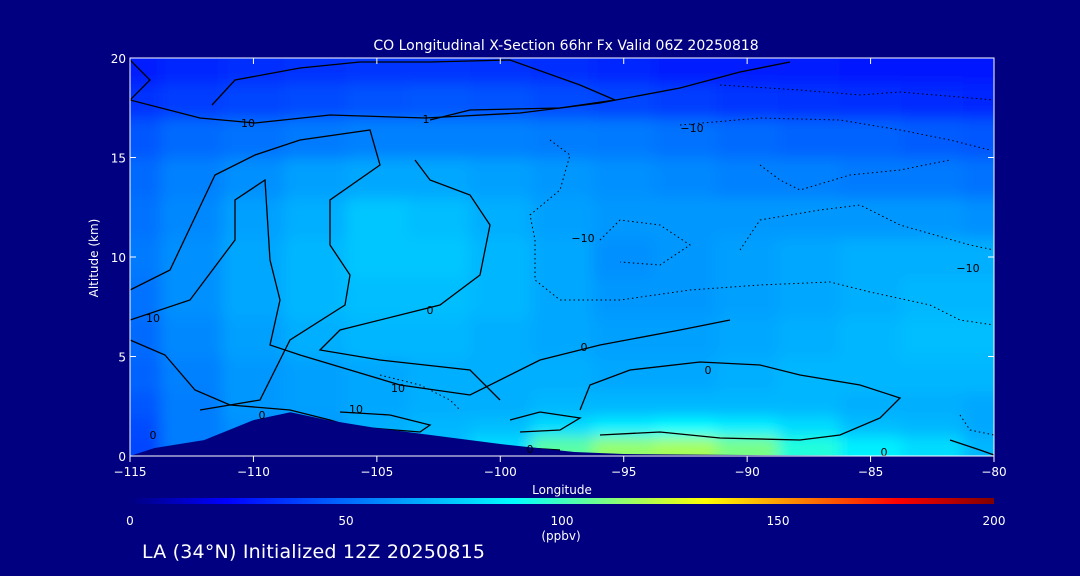 Image resolution: width=1080 pixels, height=576 pixels. I want to click on x-tick-label: −110, so click(253, 472).